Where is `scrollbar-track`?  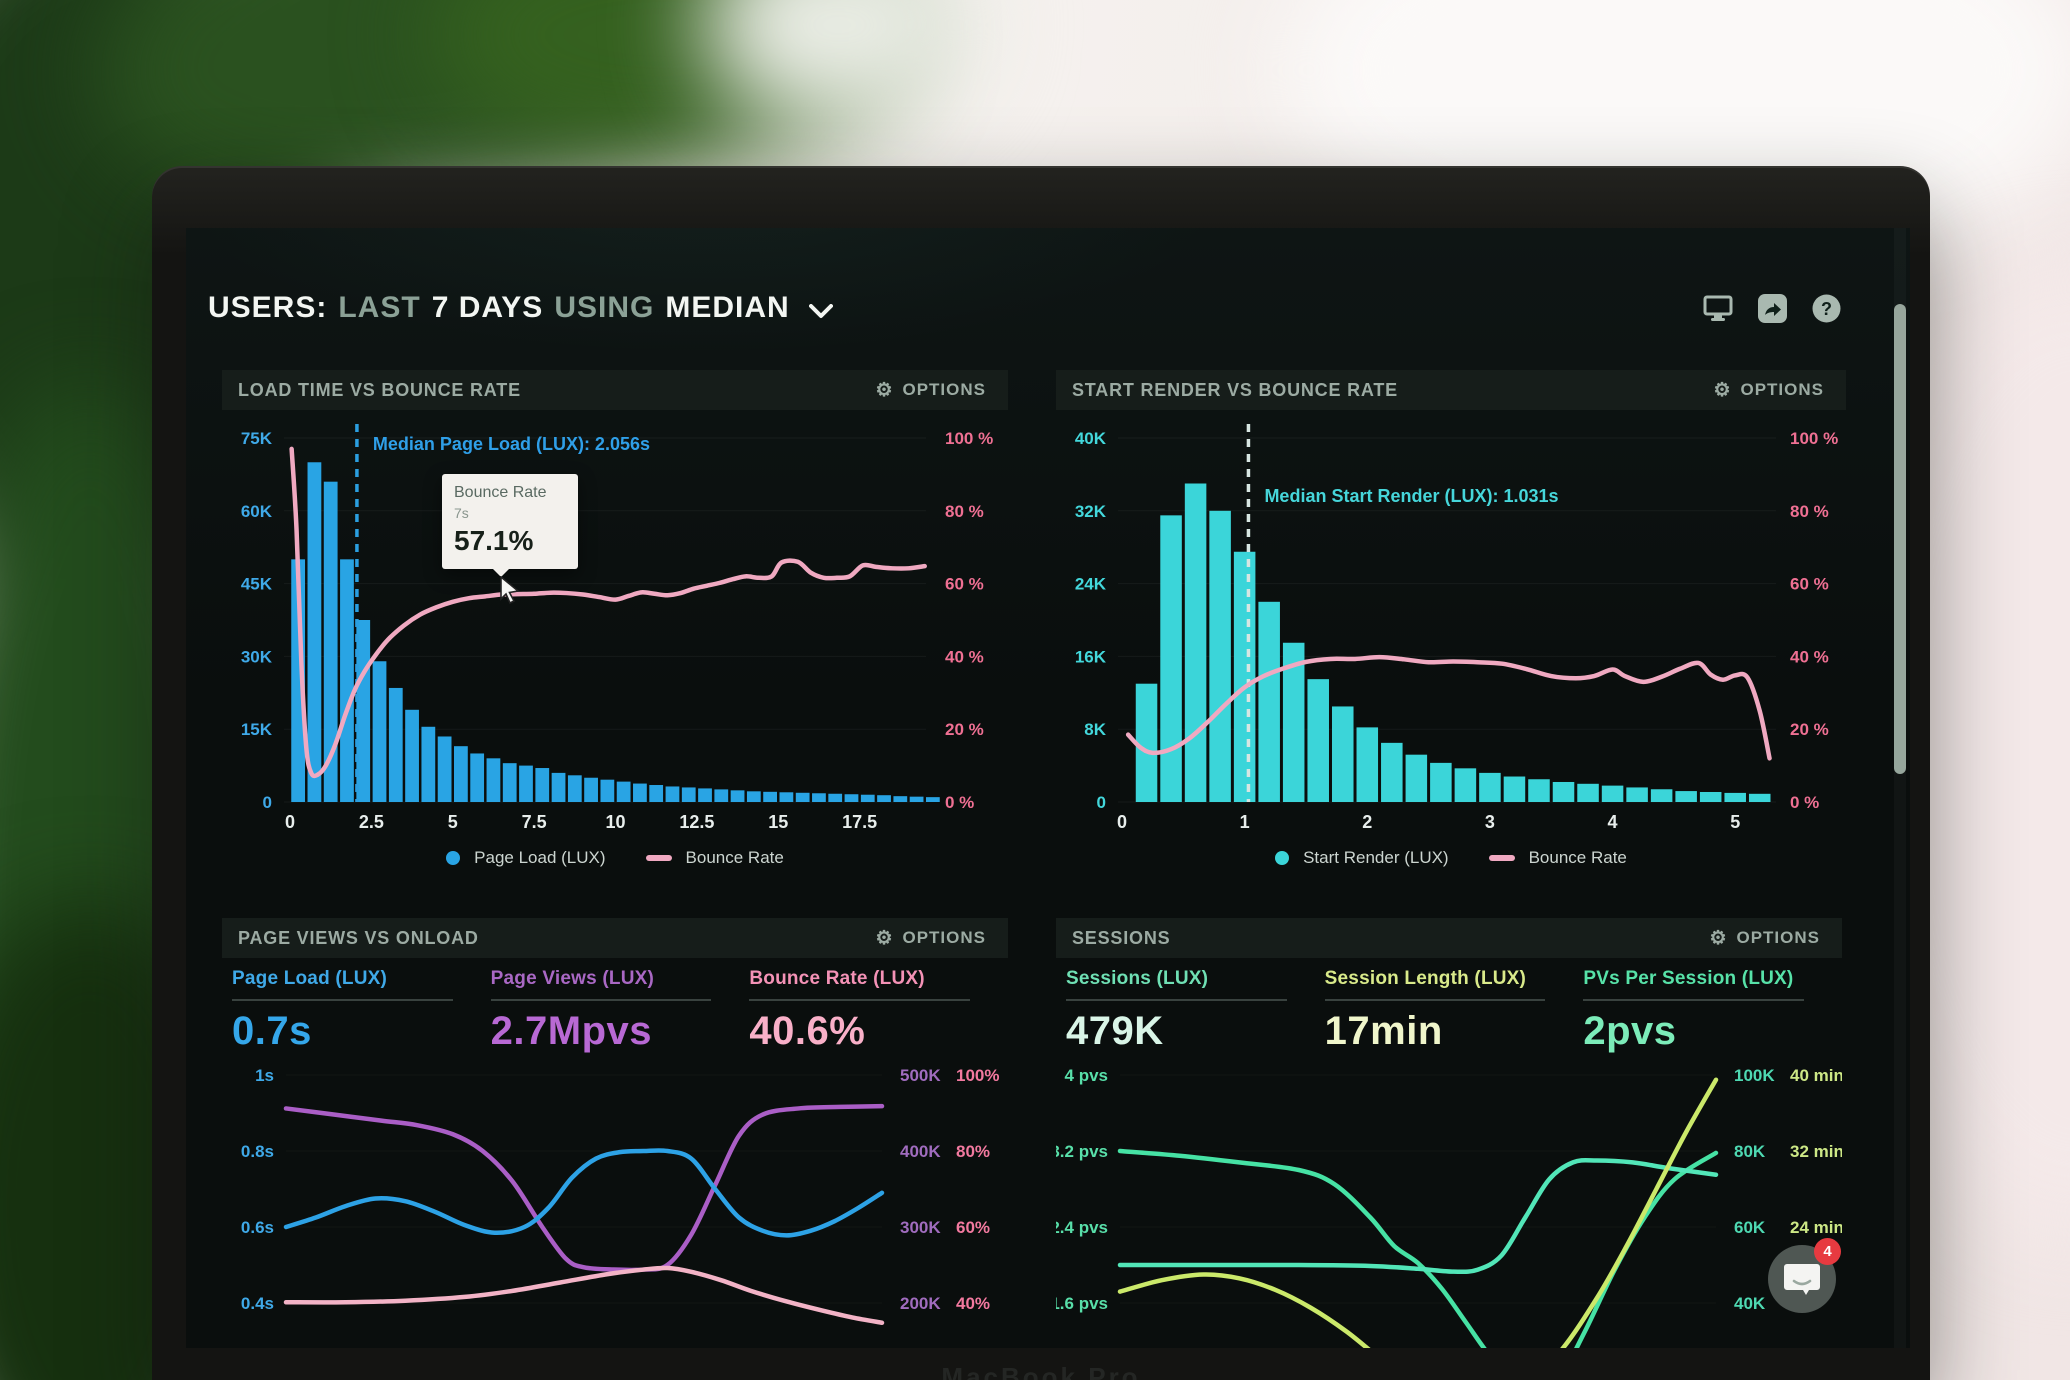
scrollbar-track is located at coordinates (1900, 788).